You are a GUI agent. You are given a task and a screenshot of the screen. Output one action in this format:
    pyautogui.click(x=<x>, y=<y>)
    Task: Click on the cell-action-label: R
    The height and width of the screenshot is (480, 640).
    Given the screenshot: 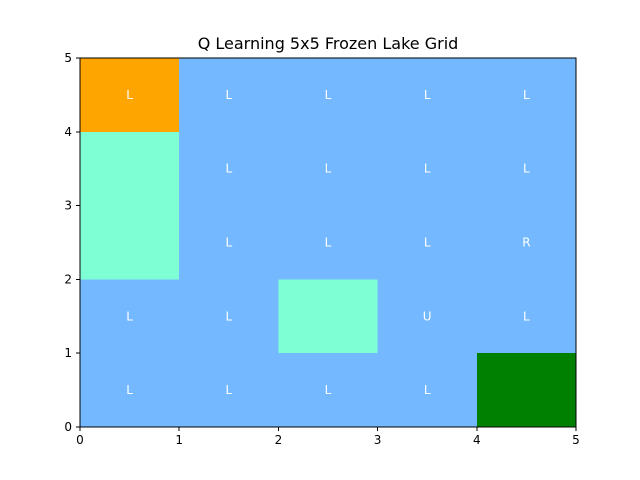 What is the action you would take?
    pyautogui.click(x=526, y=243)
    